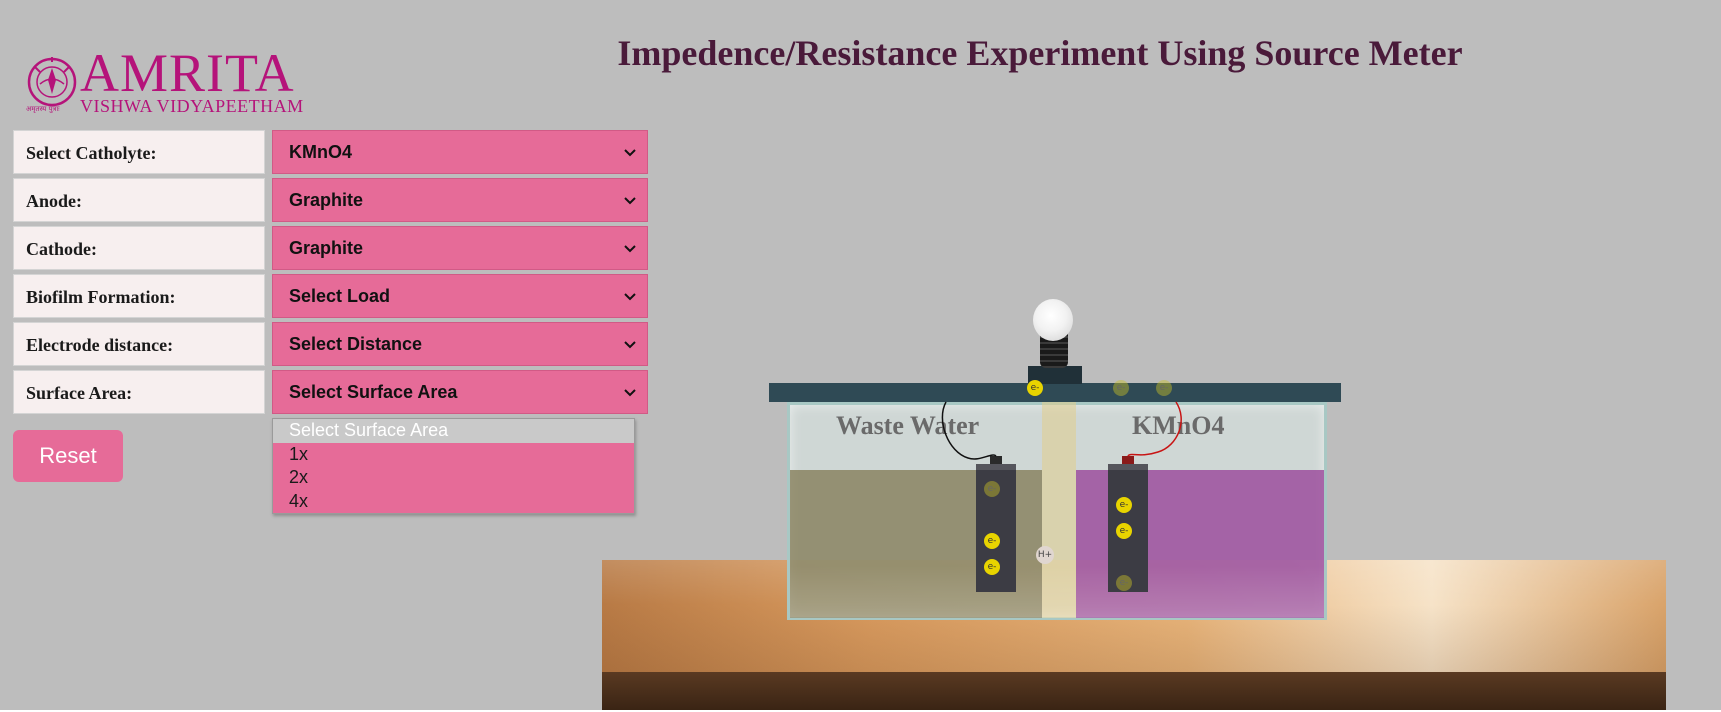 Image resolution: width=1721 pixels, height=712 pixels. I want to click on form-row-cathode: Cathode: Graphite, so click(330, 249).